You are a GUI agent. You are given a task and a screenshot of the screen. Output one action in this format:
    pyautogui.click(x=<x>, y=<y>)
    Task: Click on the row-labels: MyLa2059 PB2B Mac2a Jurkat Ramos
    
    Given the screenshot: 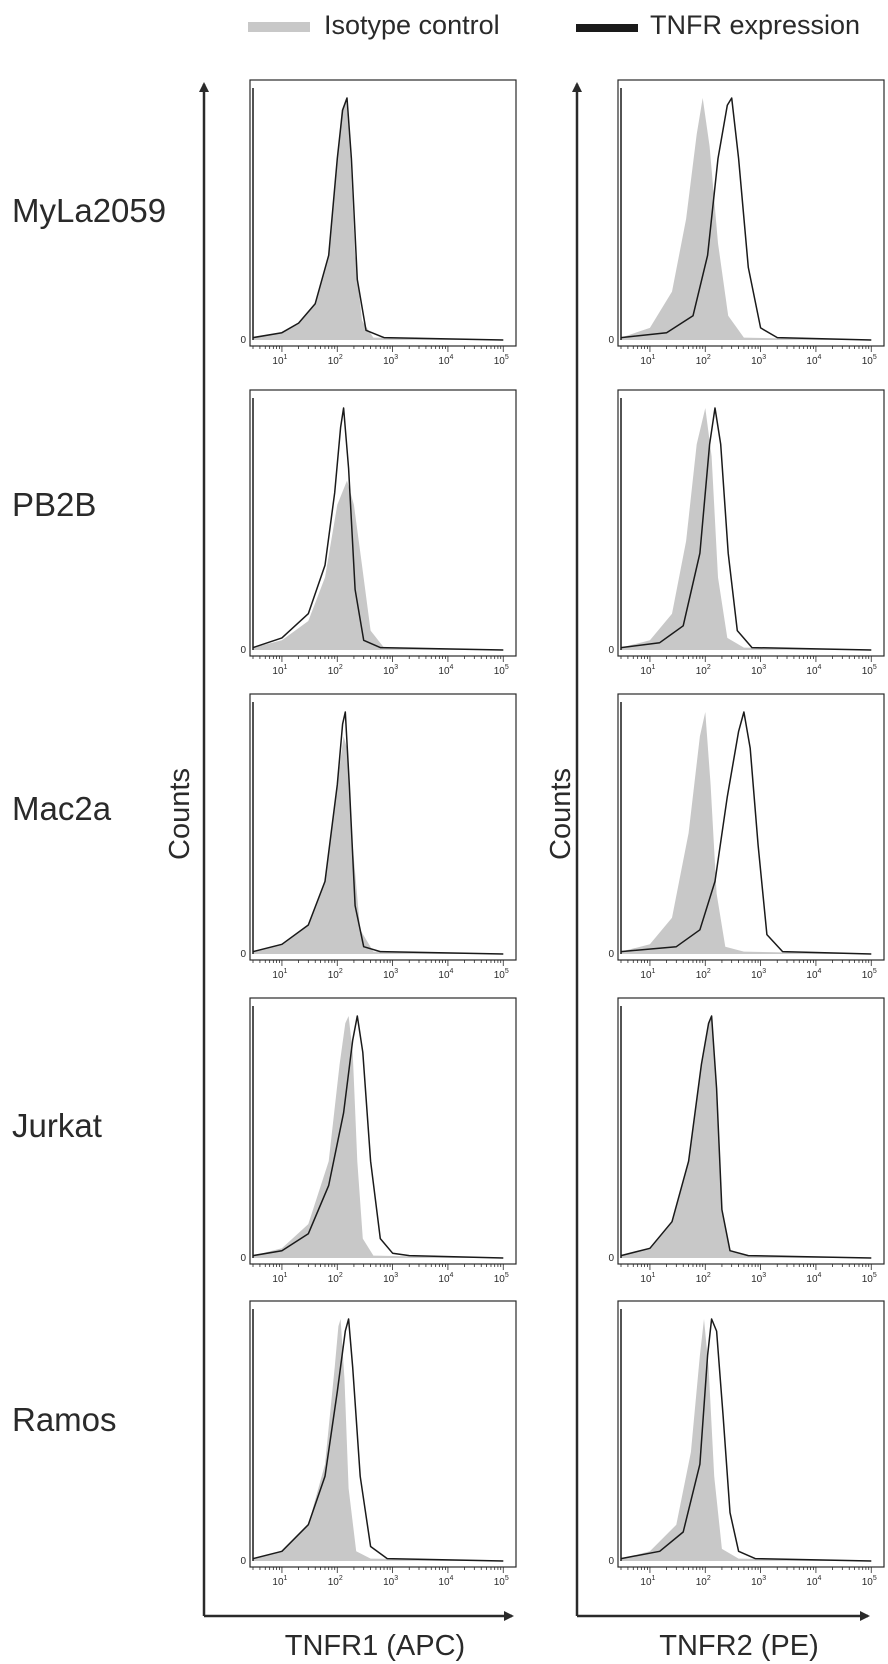 What is the action you would take?
    pyautogui.click(x=89, y=815)
    